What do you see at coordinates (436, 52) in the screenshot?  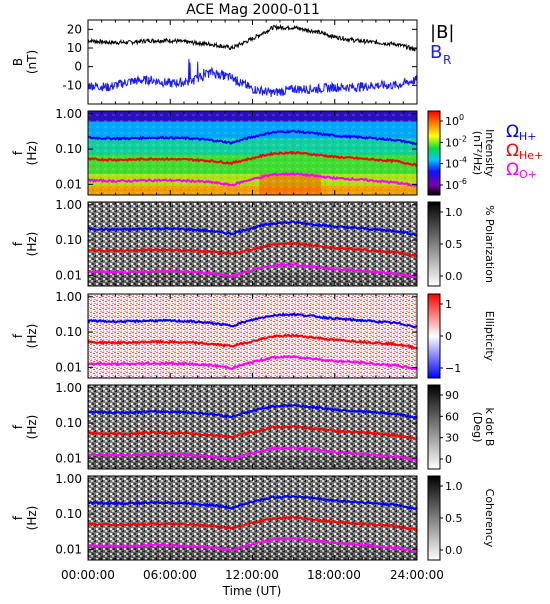 I see `legend-b-r: B` at bounding box center [436, 52].